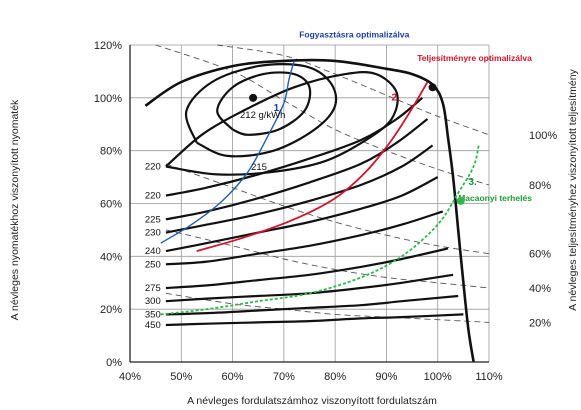  I want to click on contour-label: 230, so click(153, 233).